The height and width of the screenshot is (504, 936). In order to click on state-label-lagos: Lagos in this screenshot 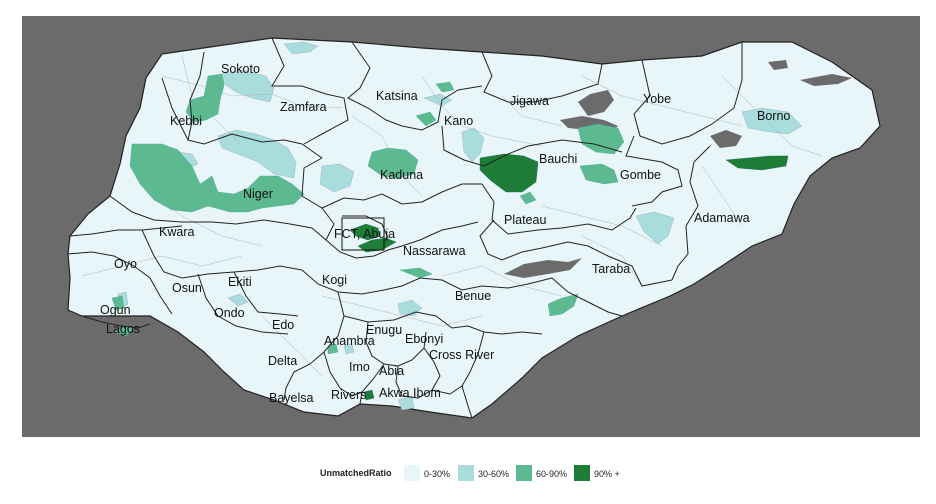, I will do `click(123, 329)`.